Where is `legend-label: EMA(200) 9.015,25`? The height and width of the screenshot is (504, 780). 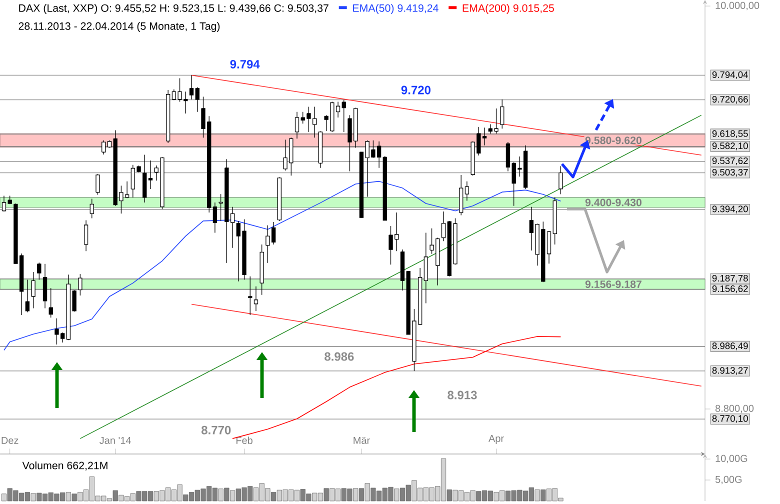
legend-label: EMA(200) 9.015,25 is located at coordinates (508, 9).